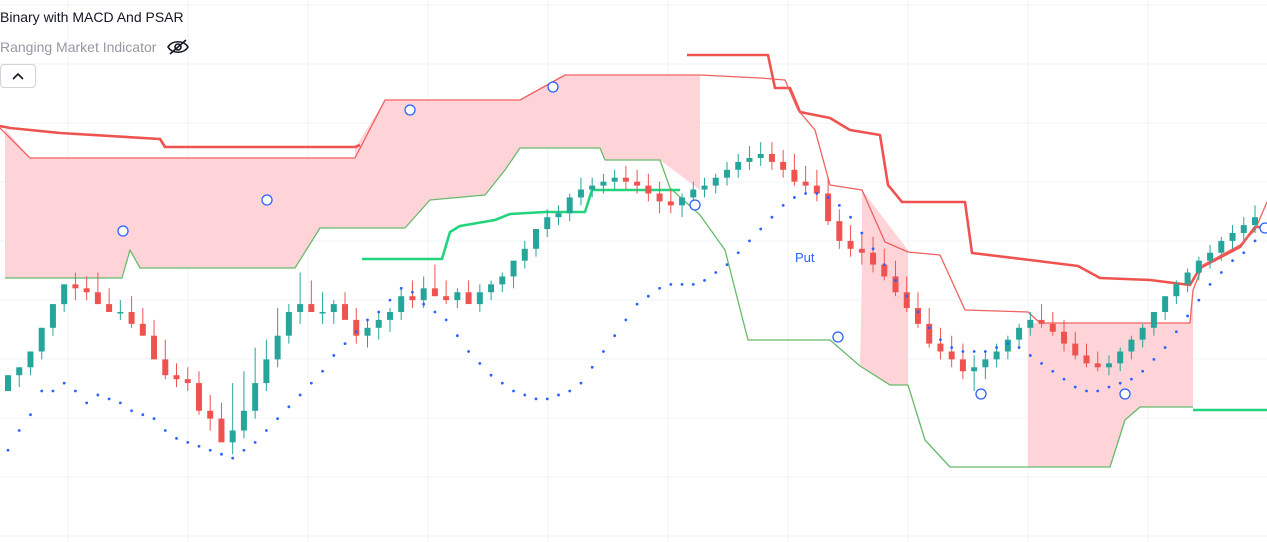 The height and width of the screenshot is (542, 1267). I want to click on collapse-legend-button, so click(18, 76).